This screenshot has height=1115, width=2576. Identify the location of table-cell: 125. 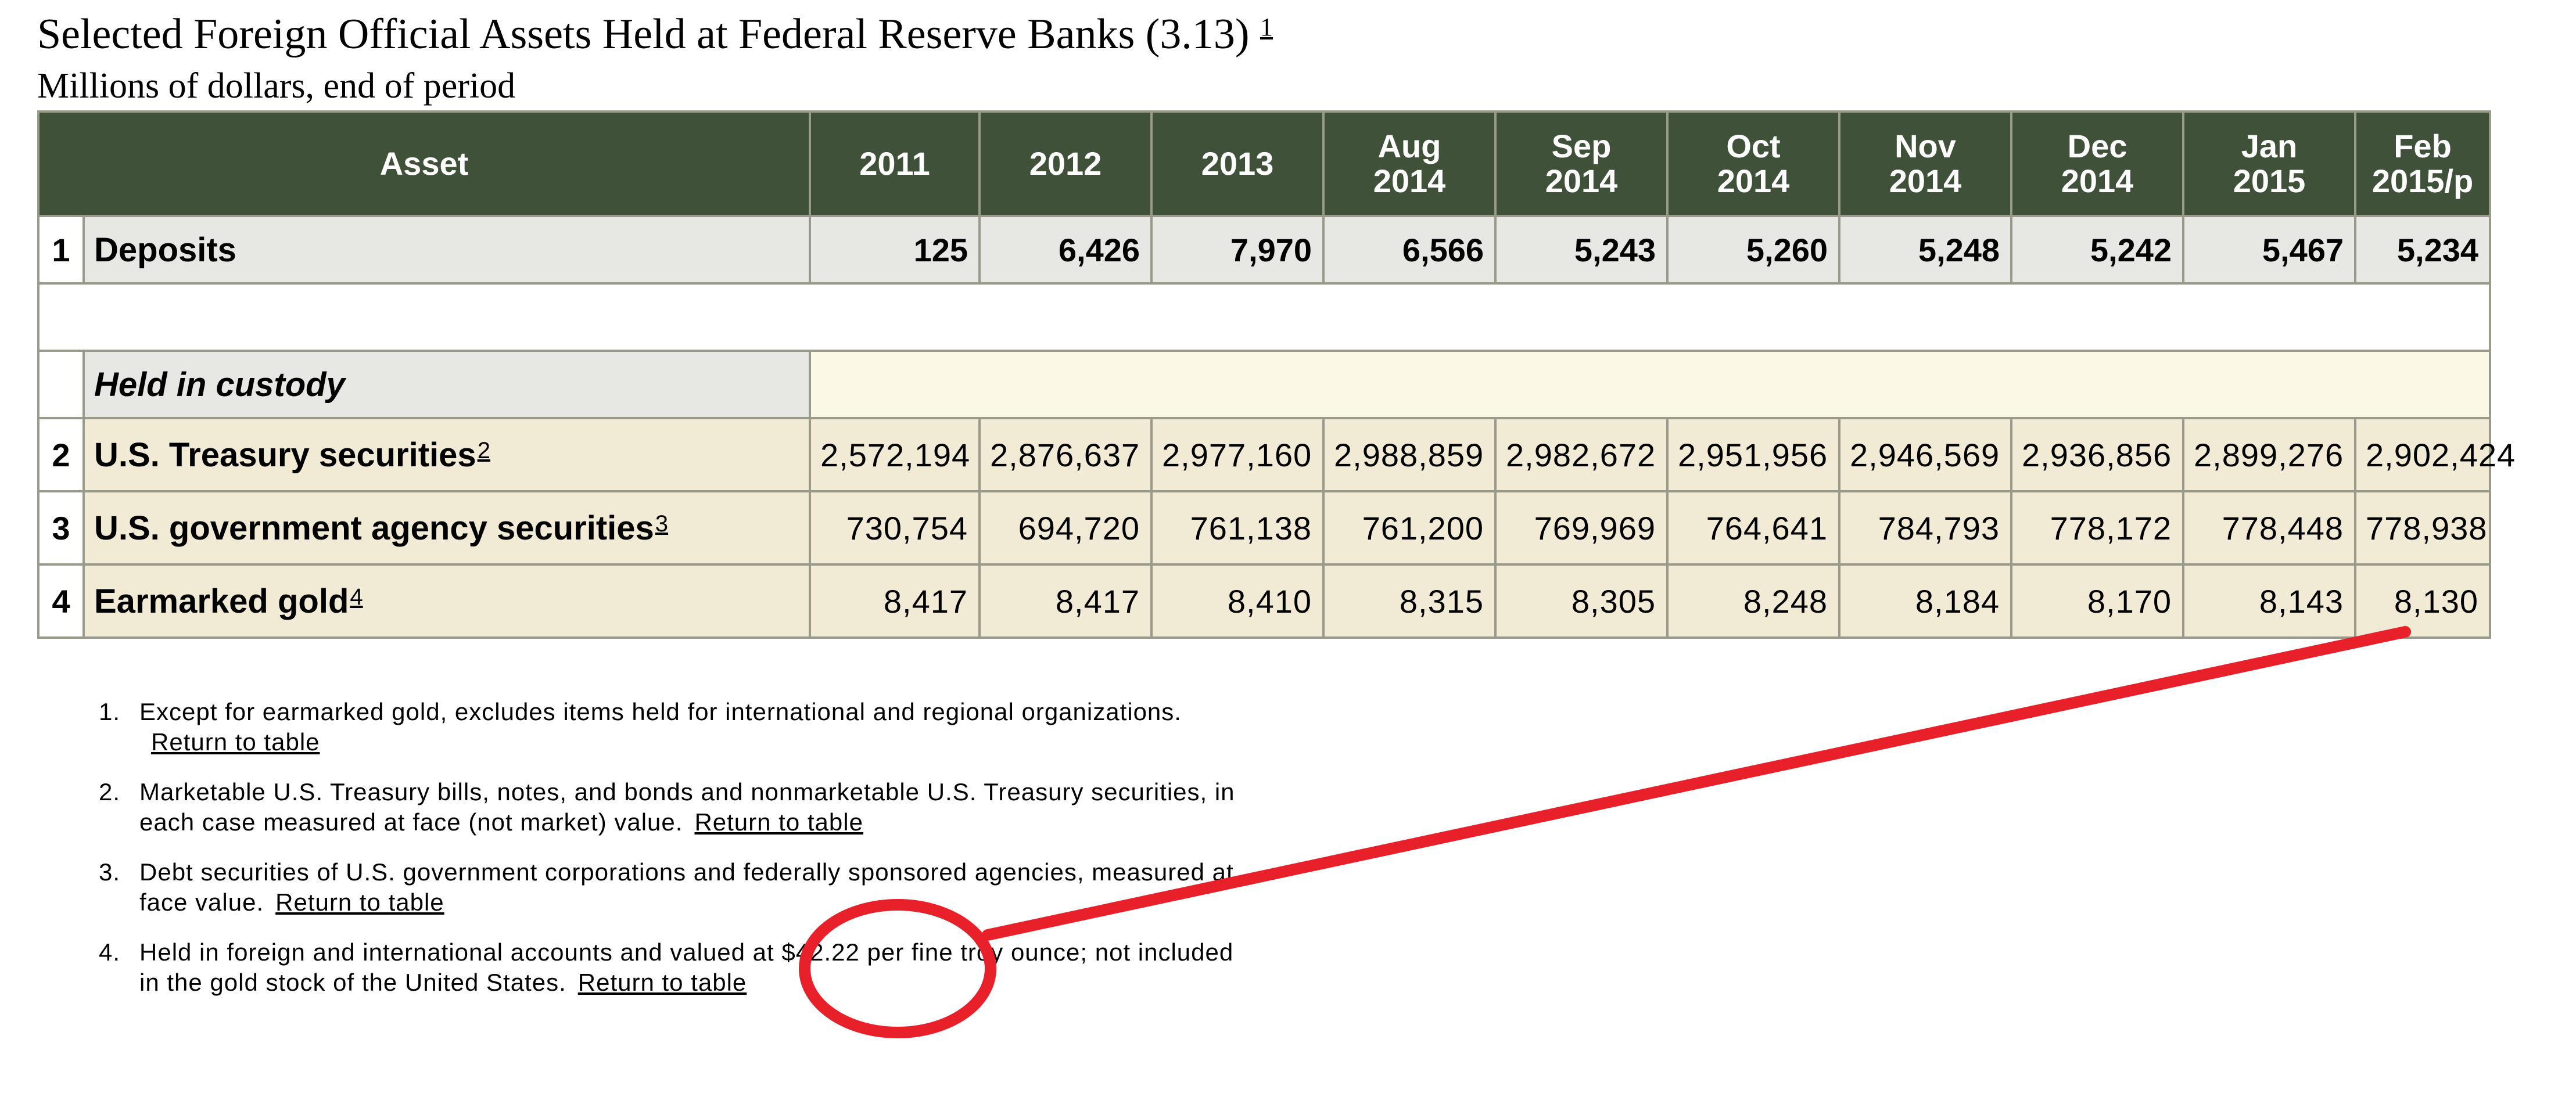
(895, 250).